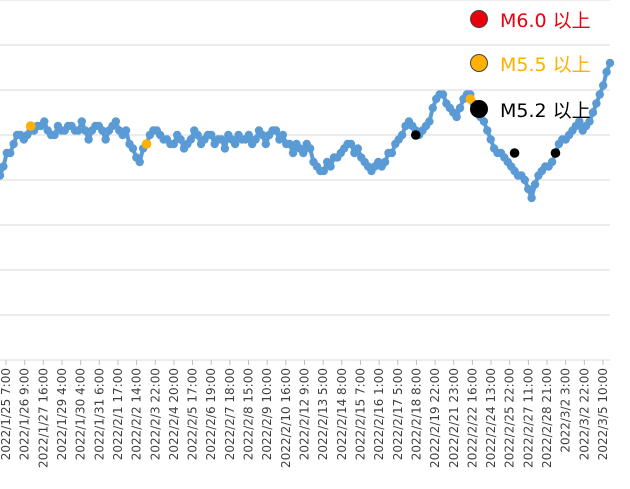  What do you see at coordinates (398, 414) in the screenshot?
I see `x-tick-label: 2022/2/17 5:00` at bounding box center [398, 414].